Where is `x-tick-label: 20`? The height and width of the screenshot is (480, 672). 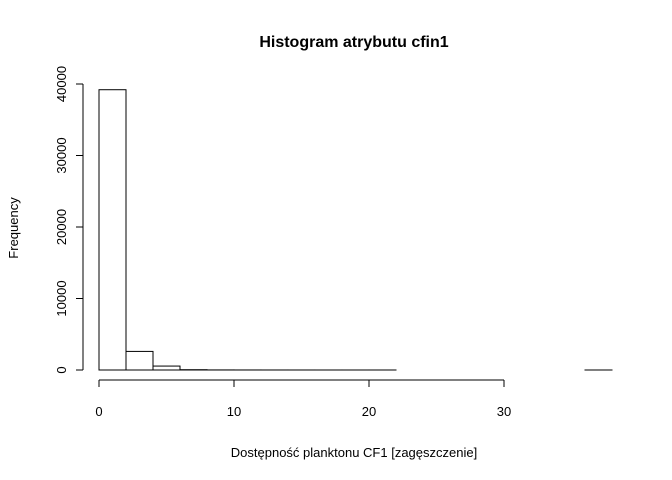 x-tick-label: 20 is located at coordinates (369, 411).